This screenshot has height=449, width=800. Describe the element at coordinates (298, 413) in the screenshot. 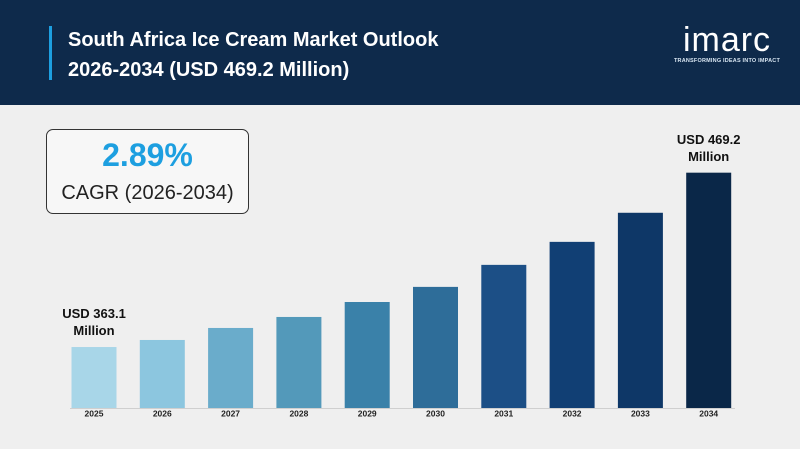

I see `x-tick-label: 2028` at that location.